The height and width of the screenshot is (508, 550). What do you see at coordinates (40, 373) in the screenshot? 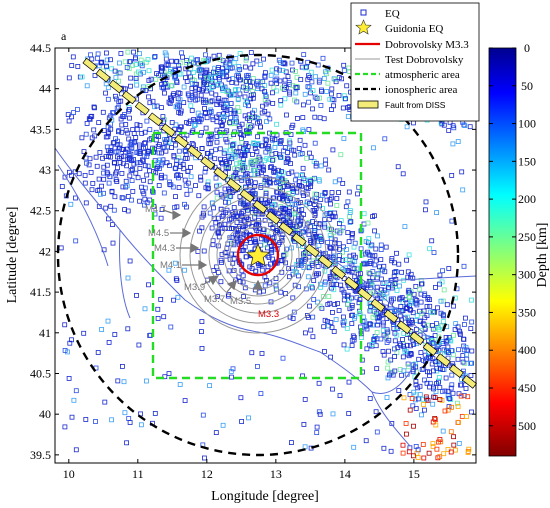
I see `y-tick-label: 40.5` at bounding box center [40, 373].